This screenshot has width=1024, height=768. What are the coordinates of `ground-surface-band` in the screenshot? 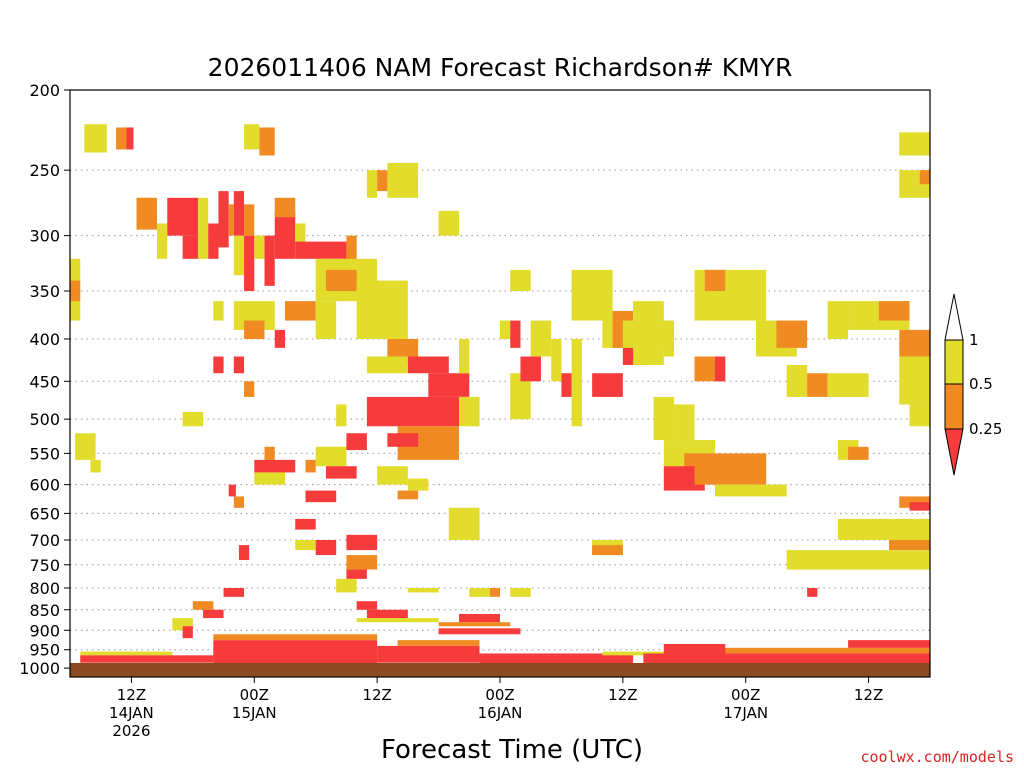 It's located at (500, 670).